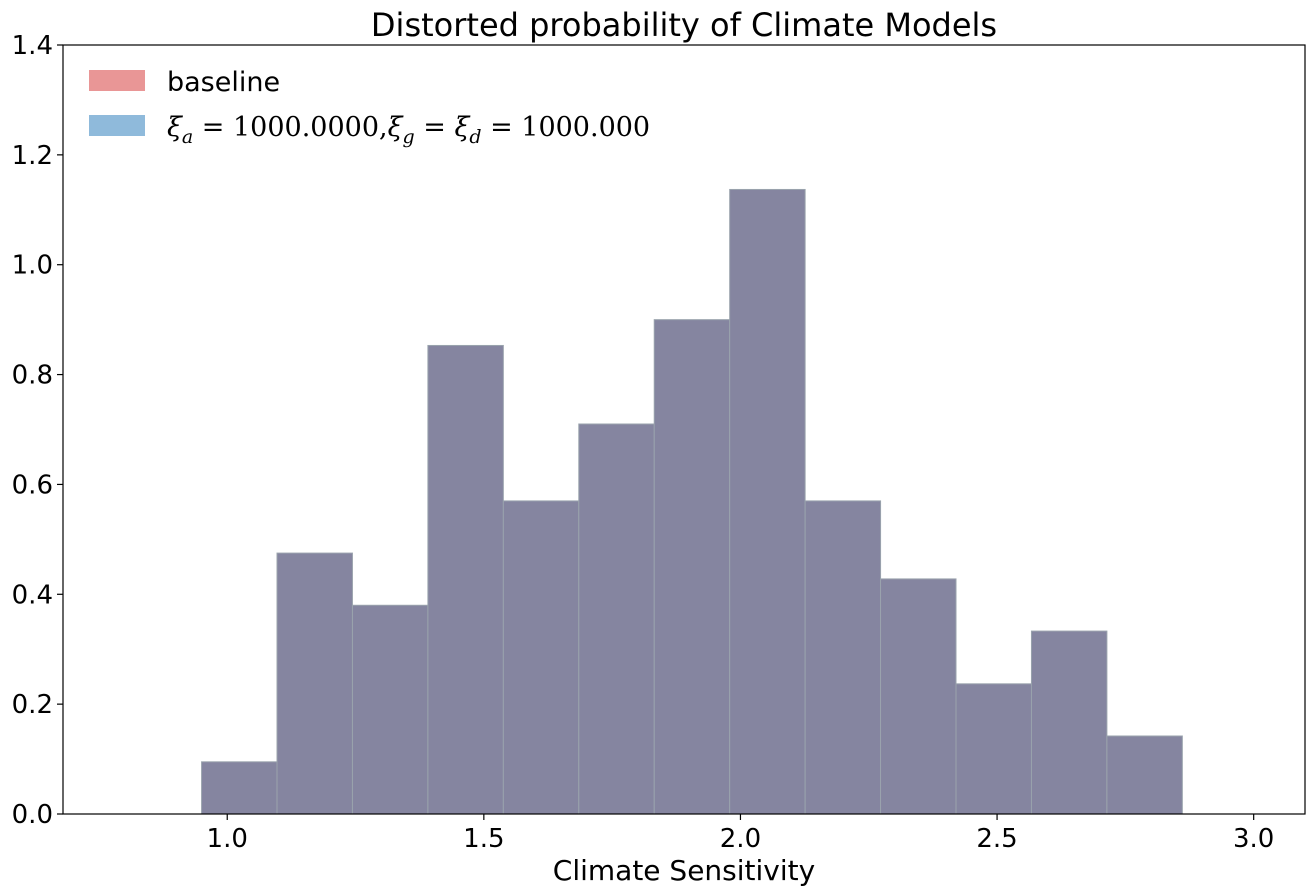 The height and width of the screenshot is (895, 1314). I want to click on legend-label-distorted: ξa = 1000.0000,ξg = ξd = 1000.000, so click(408, 130).